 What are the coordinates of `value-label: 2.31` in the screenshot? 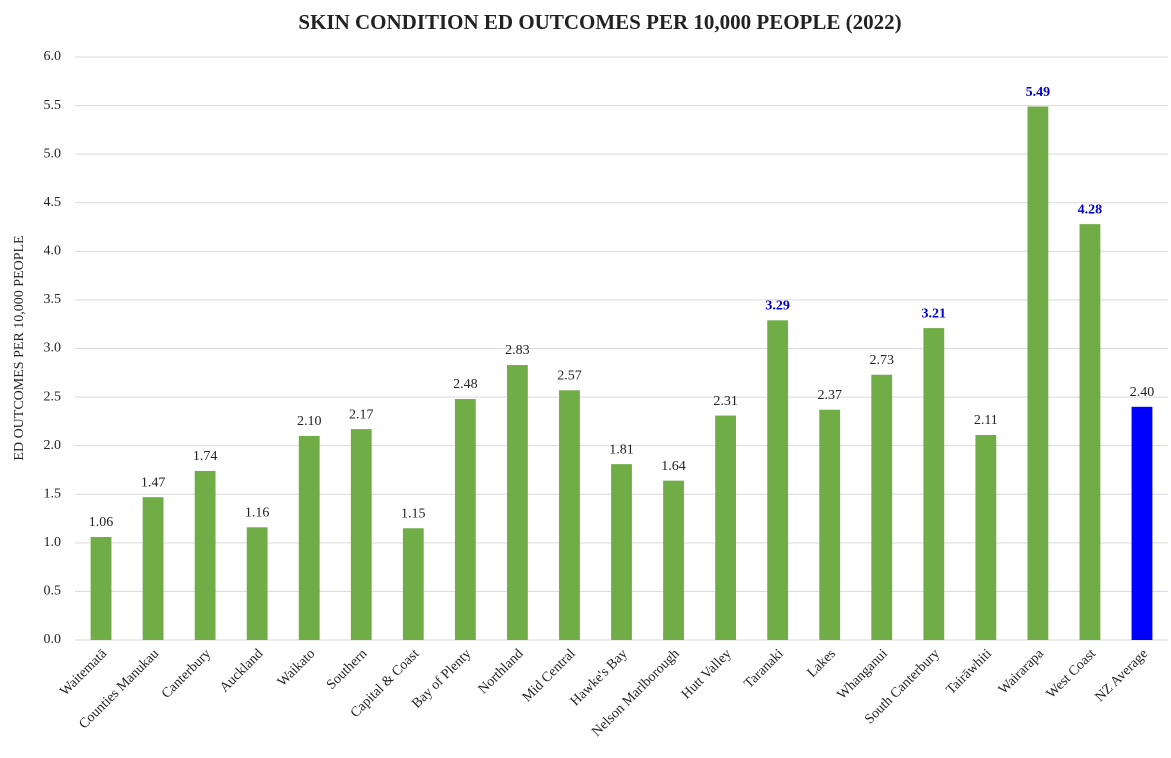 It's located at (725, 401).